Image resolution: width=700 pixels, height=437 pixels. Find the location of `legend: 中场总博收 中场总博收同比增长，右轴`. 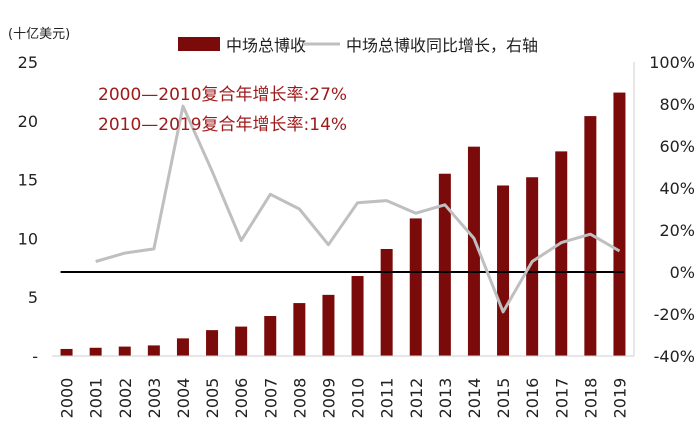

legend: 中场总博收 中场总博收同比增长，右轴 is located at coordinates (358, 45).